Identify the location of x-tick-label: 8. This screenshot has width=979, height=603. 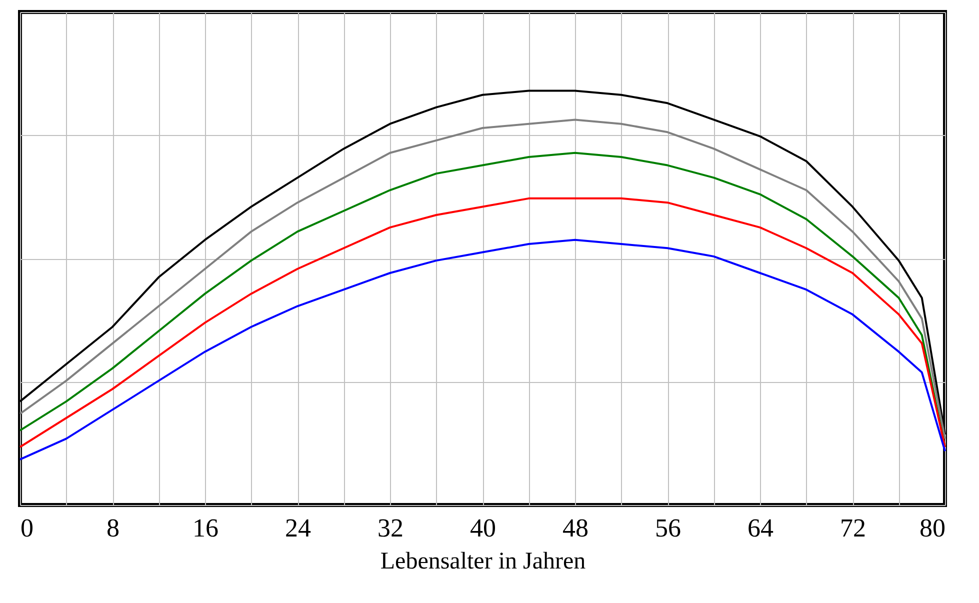
(113, 528).